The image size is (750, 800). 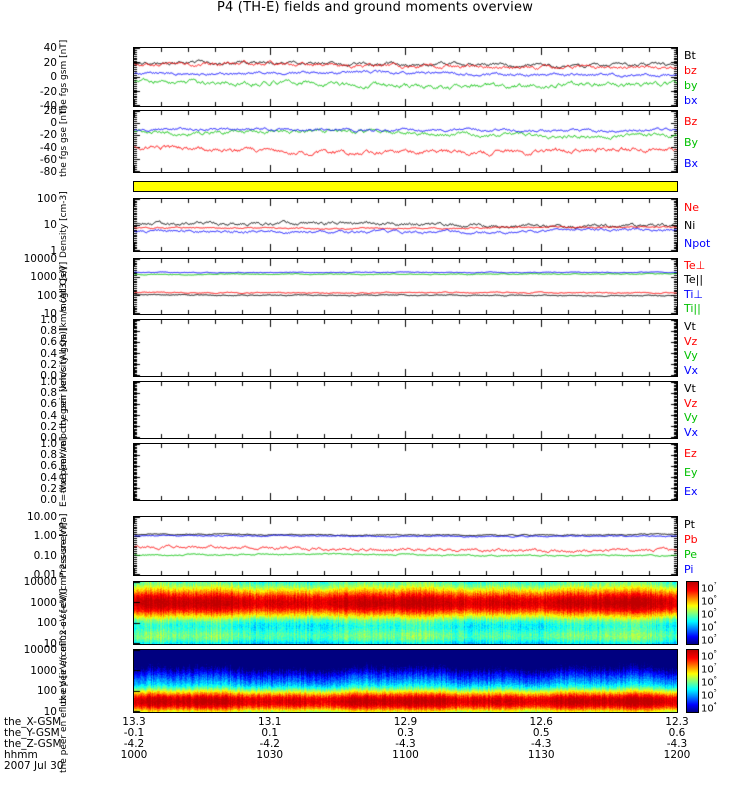 What do you see at coordinates (33, 744) in the screenshot?
I see `x-axis-row-label-2: the_Z-GSM` at bounding box center [33, 744].